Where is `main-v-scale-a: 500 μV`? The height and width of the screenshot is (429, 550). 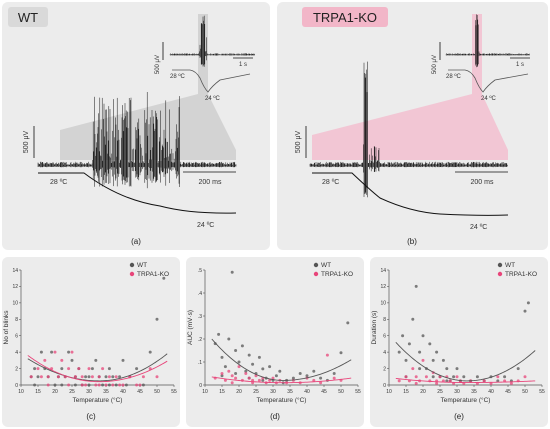
main-v-scale-a: 500 μV is located at coordinates (26, 142).